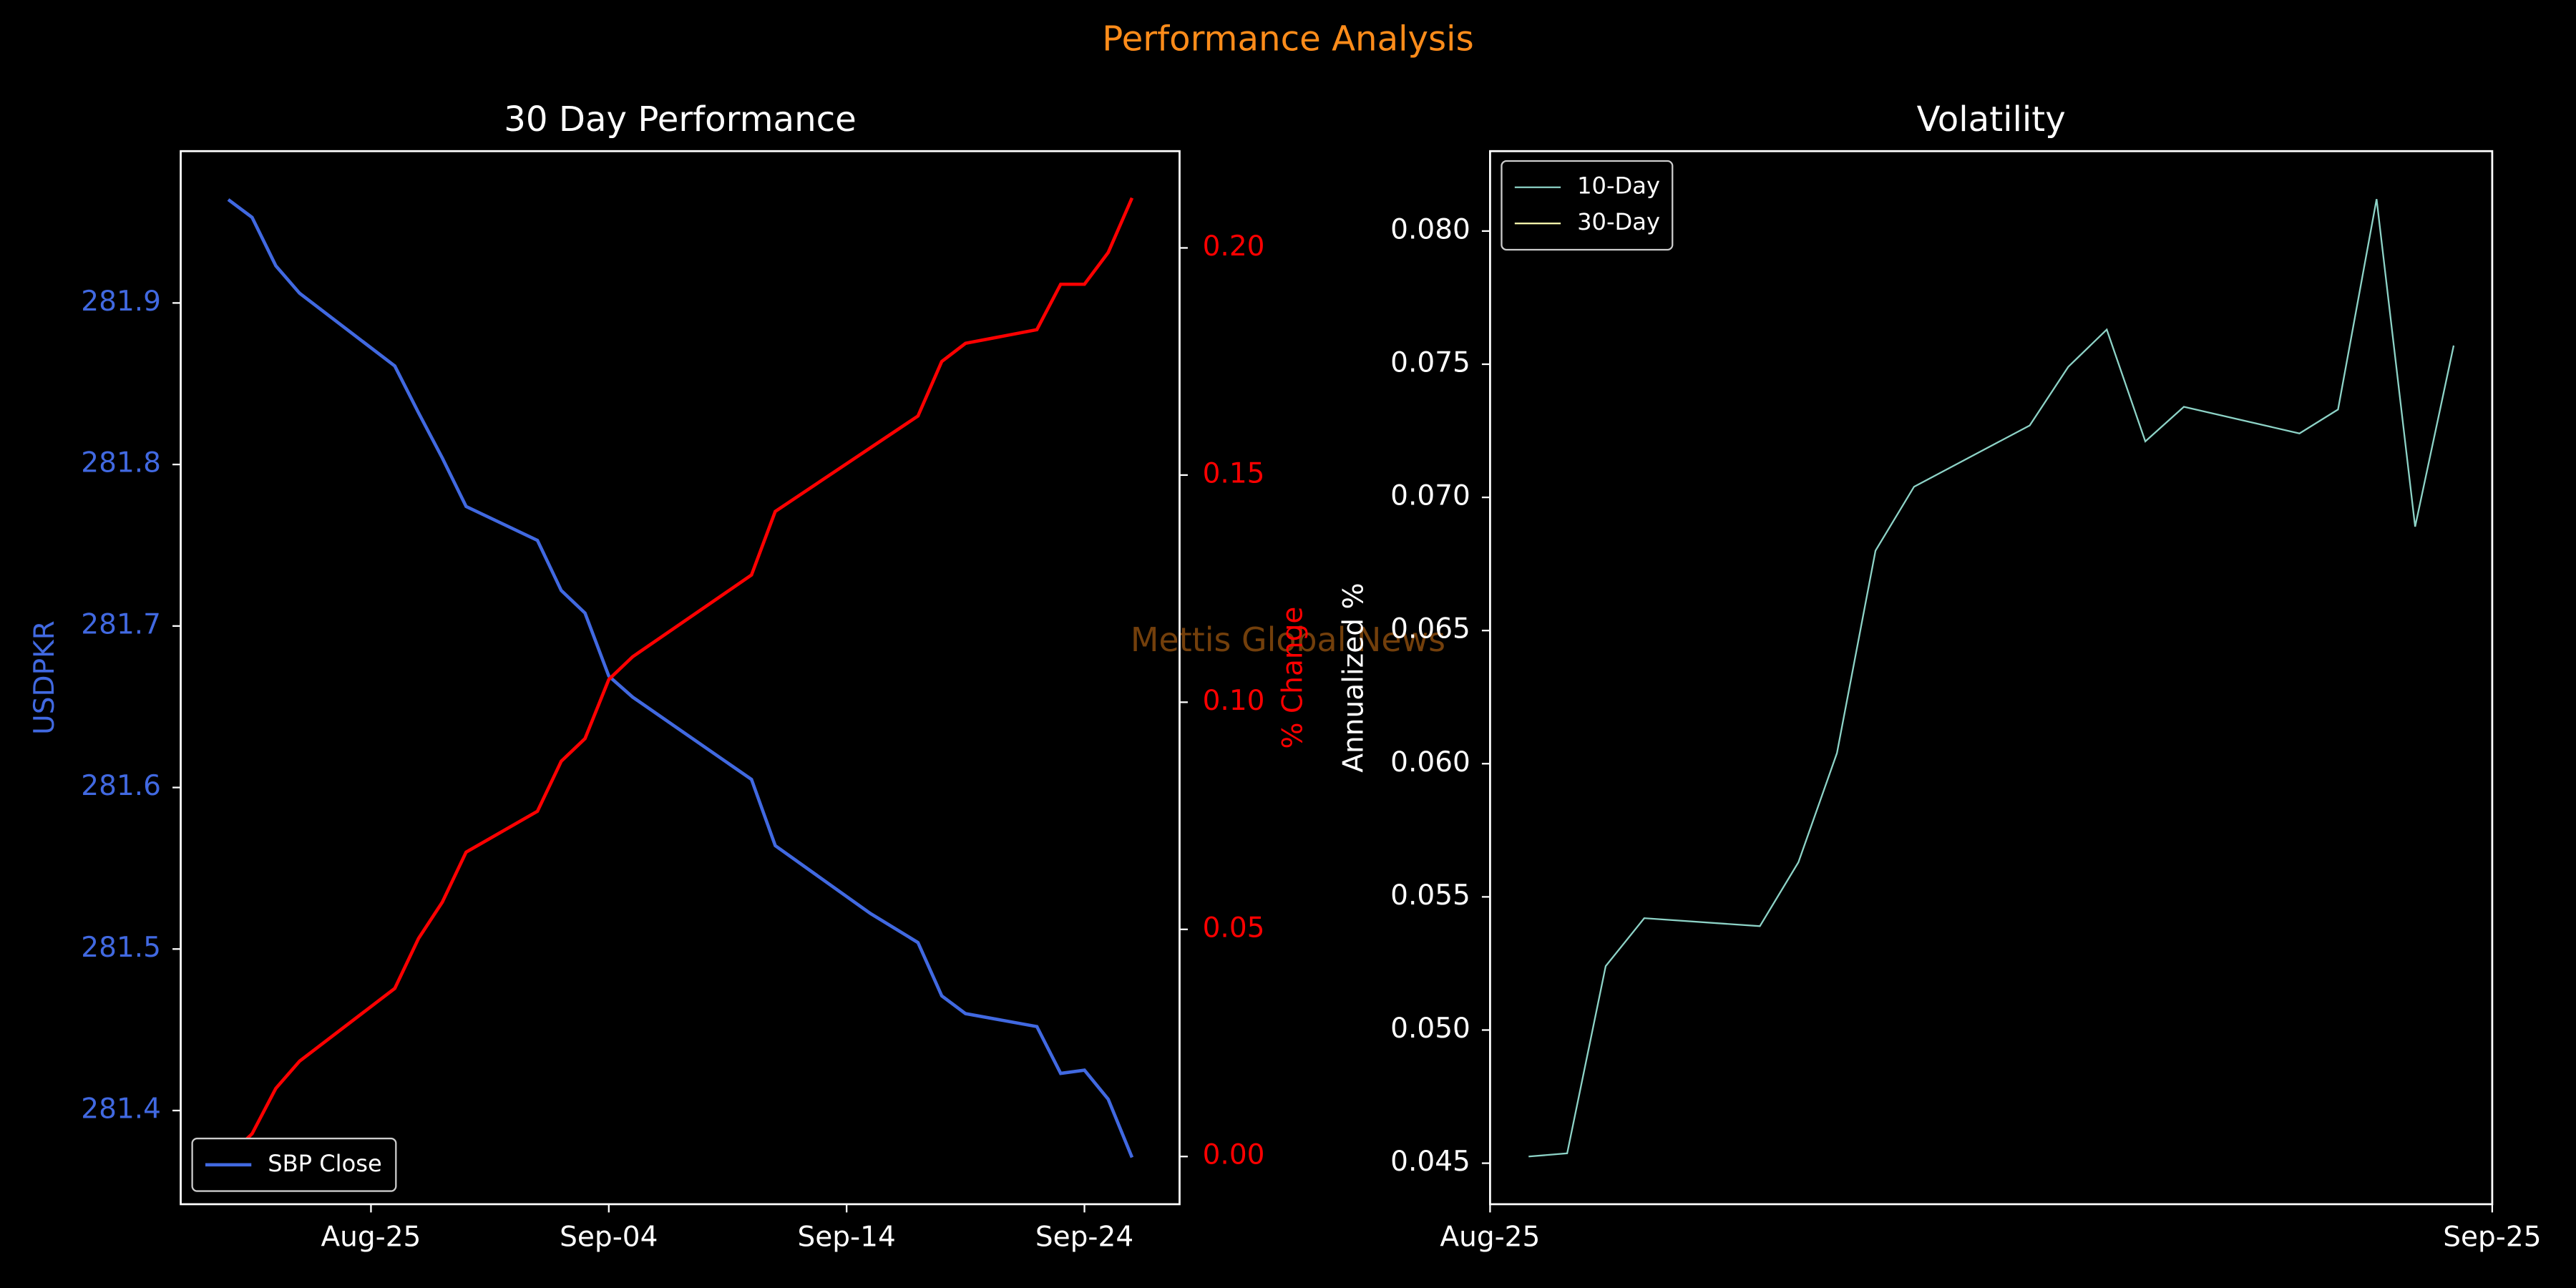 Image resolution: width=2576 pixels, height=1288 pixels. Describe the element at coordinates (1287, 39) in the screenshot. I see `figure-title: Performance Analysis` at that location.